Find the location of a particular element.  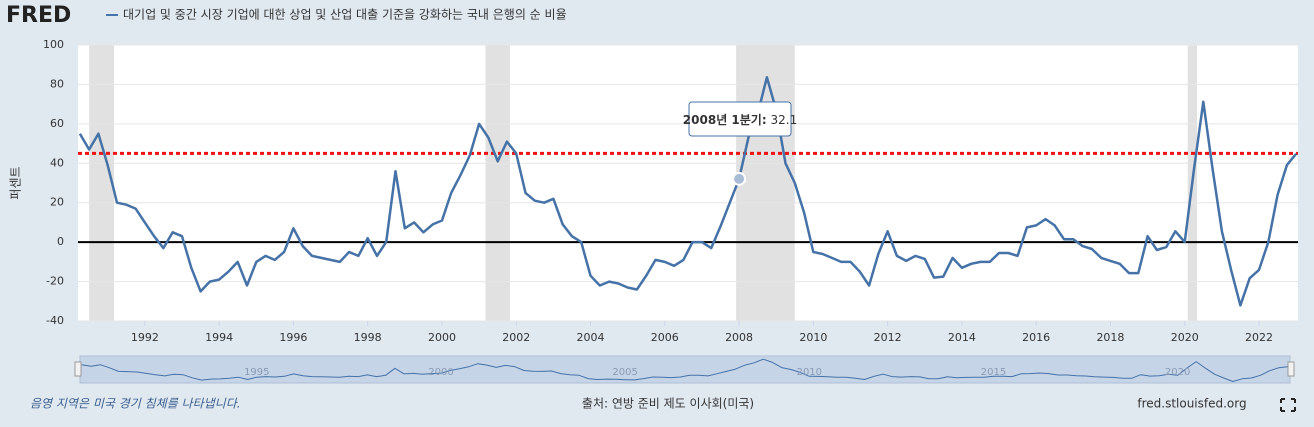

navigator-tick-label: 2020 is located at coordinates (1177, 372).